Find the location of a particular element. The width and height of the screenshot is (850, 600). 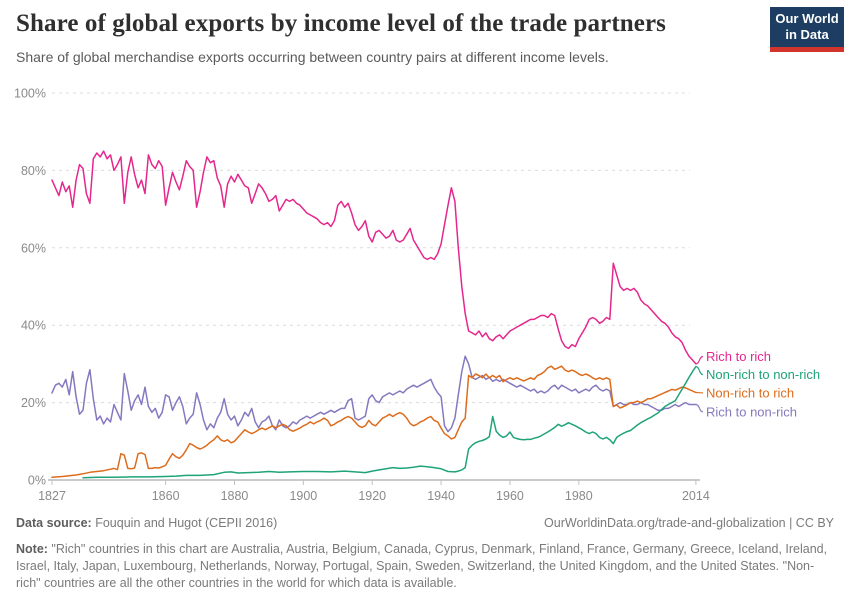

series-rich-to-non-rich: Rich to non-rich is located at coordinates (424, 394).